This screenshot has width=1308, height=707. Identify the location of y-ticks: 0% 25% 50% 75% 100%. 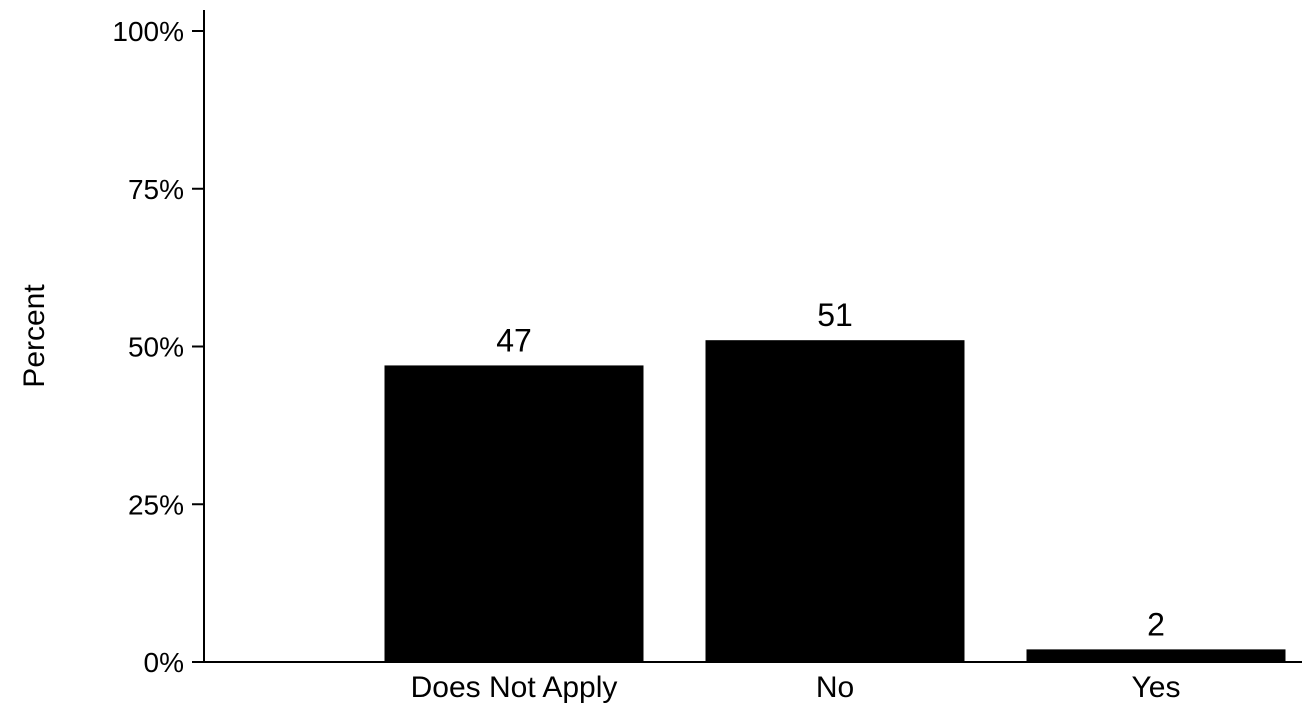
(158, 347).